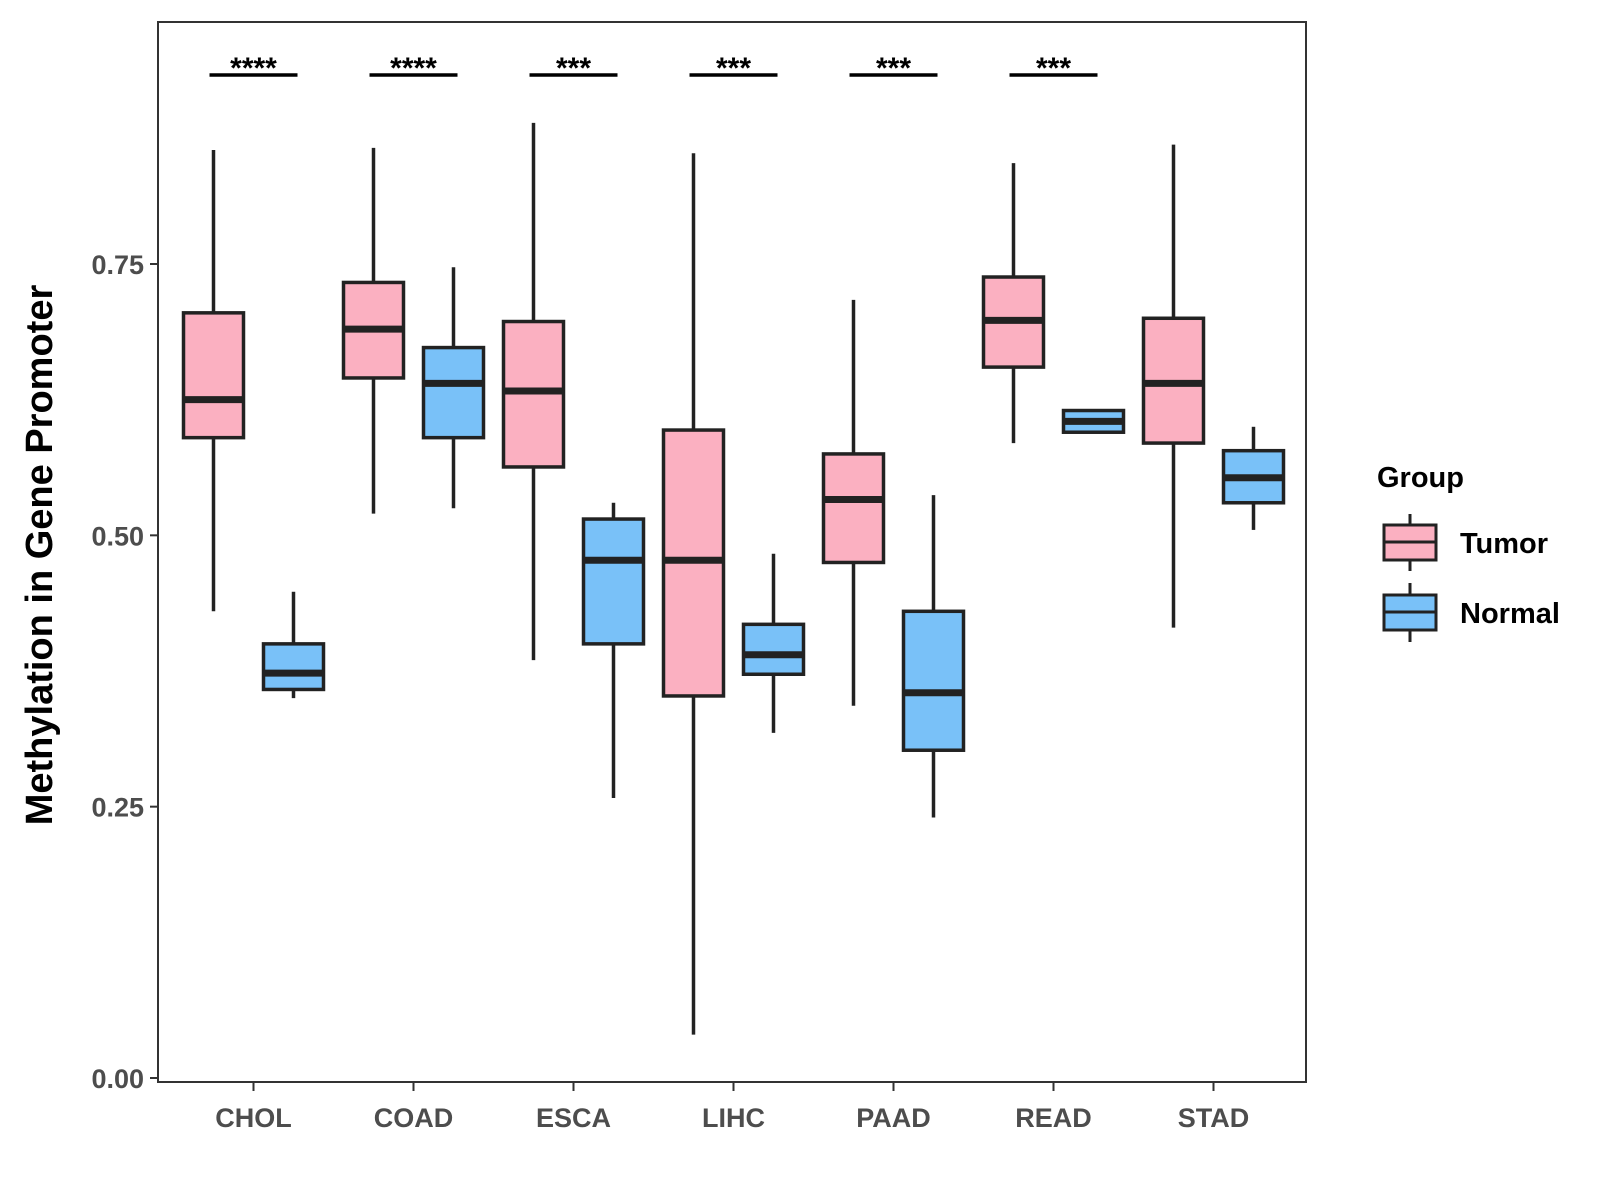 The height and width of the screenshot is (1200, 1600). I want to click on box-normal-esca, so click(613, 650).